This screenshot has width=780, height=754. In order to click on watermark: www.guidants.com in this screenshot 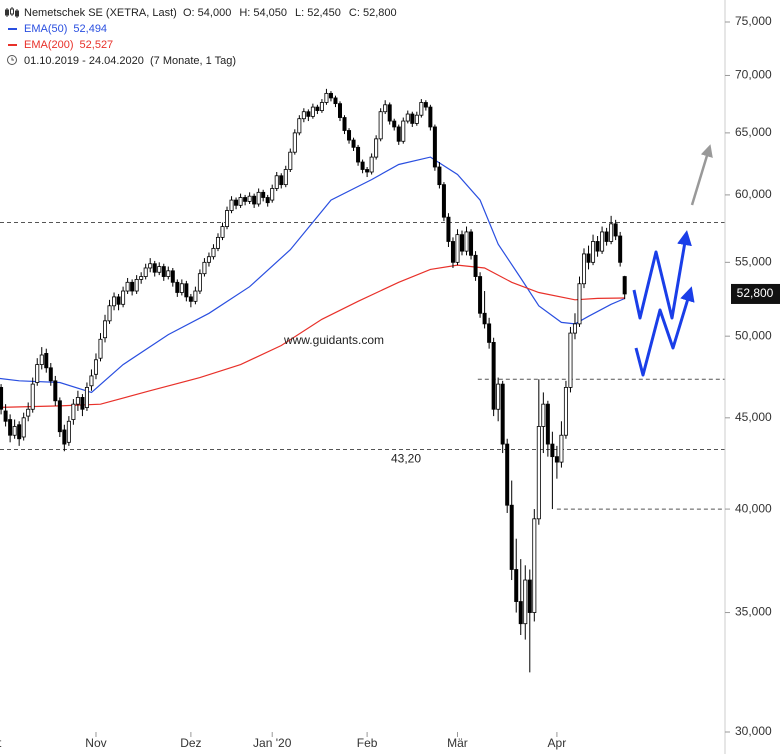, I will do `click(333, 340)`.